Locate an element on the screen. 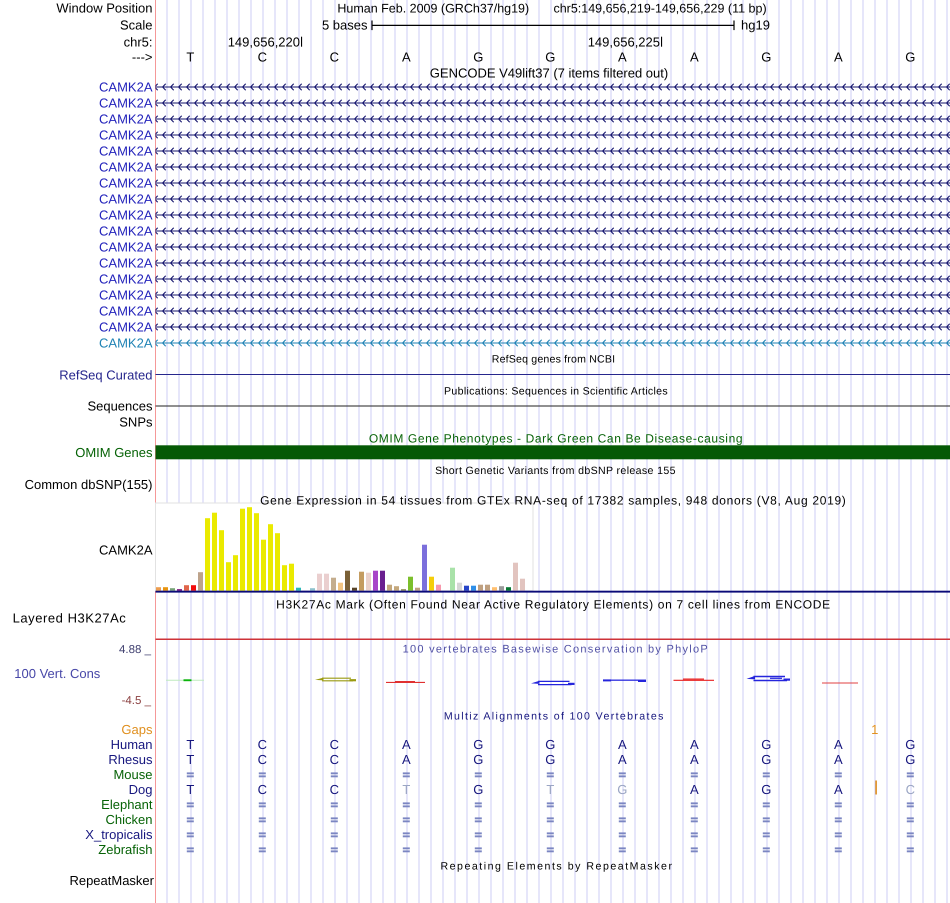 The height and width of the screenshot is (903, 950). svg-text: 4.88 _ is located at coordinates (135, 650).